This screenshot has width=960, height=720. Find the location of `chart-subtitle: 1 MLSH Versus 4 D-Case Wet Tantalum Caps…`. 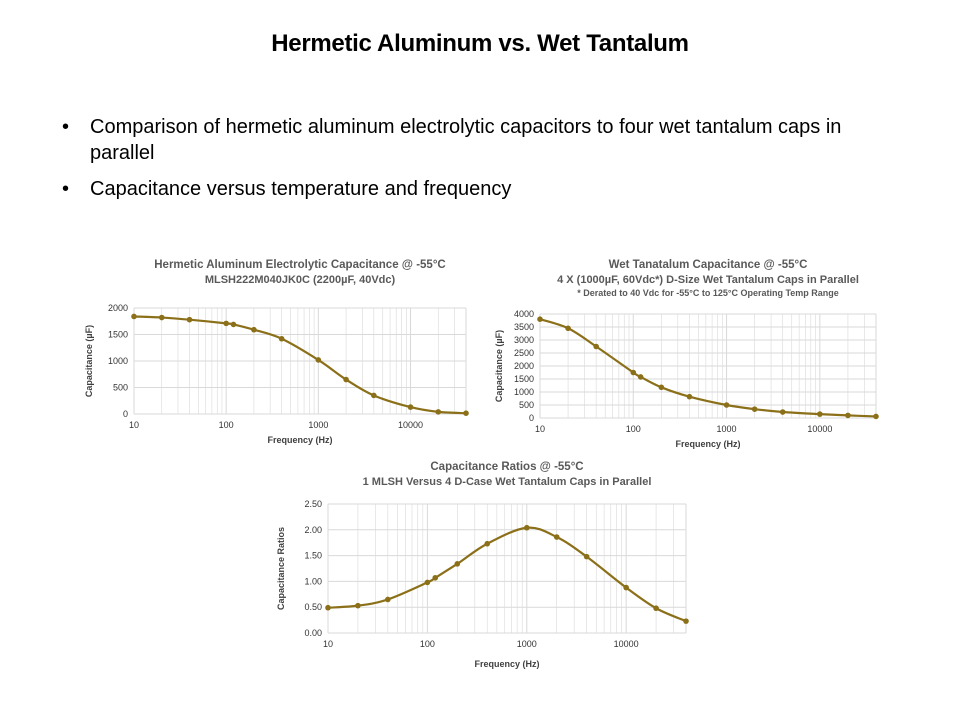

chart-subtitle: 1 MLSH Versus 4 D-Case Wet Tantalum Caps… is located at coordinates (507, 482).